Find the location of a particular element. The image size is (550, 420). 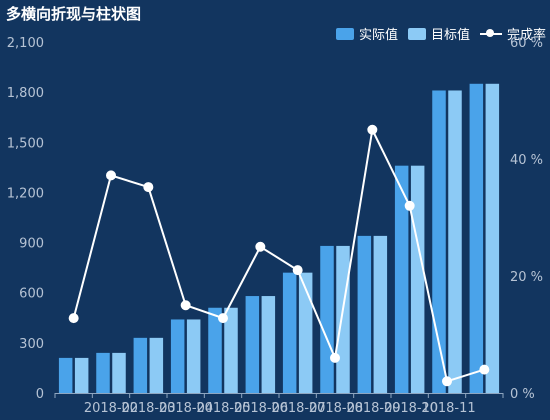

y-left-tick-label: 300 is located at coordinates (31, 344).